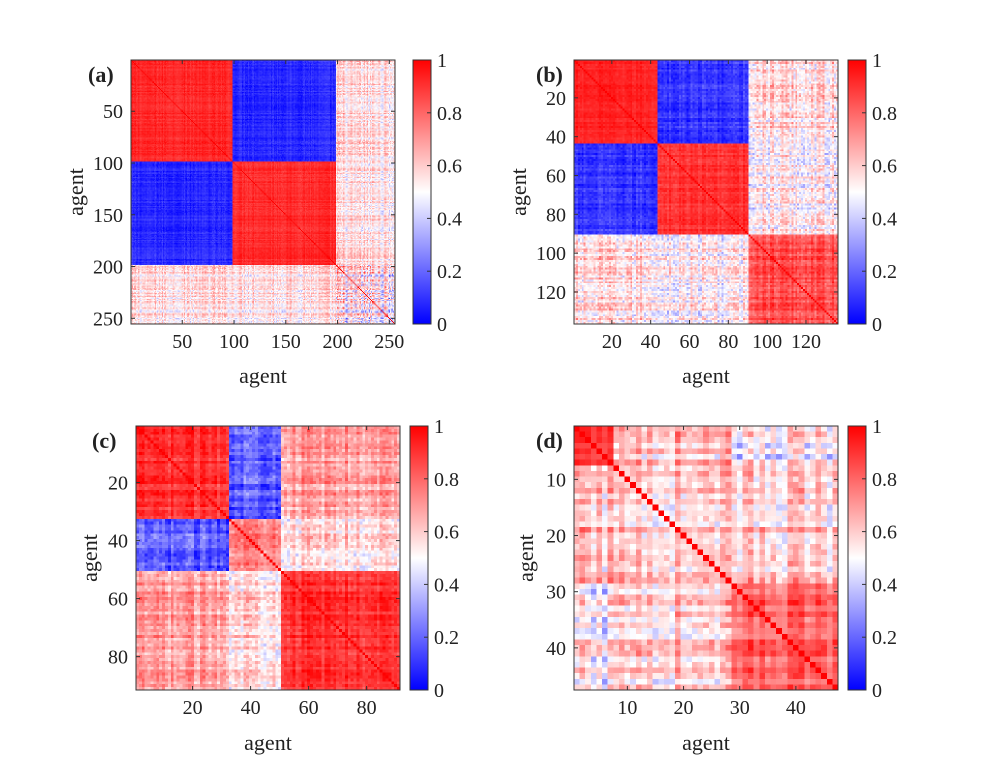 Image resolution: width=997 pixels, height=776 pixels. I want to click on y-ticks-d: 10 20 30 40, so click(692, 564).